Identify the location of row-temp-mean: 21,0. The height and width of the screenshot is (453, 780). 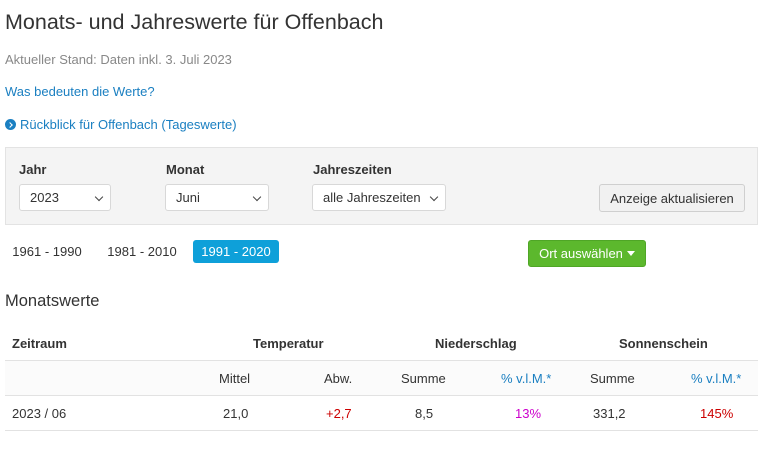
(236, 413).